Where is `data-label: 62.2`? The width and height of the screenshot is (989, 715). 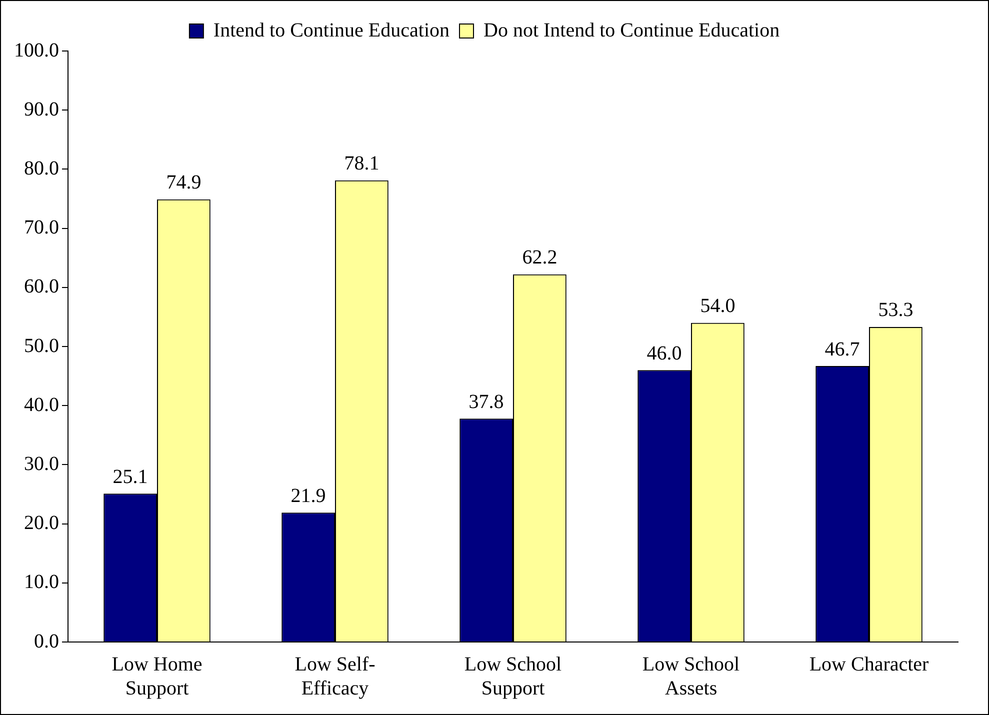 data-label: 62.2 is located at coordinates (540, 257).